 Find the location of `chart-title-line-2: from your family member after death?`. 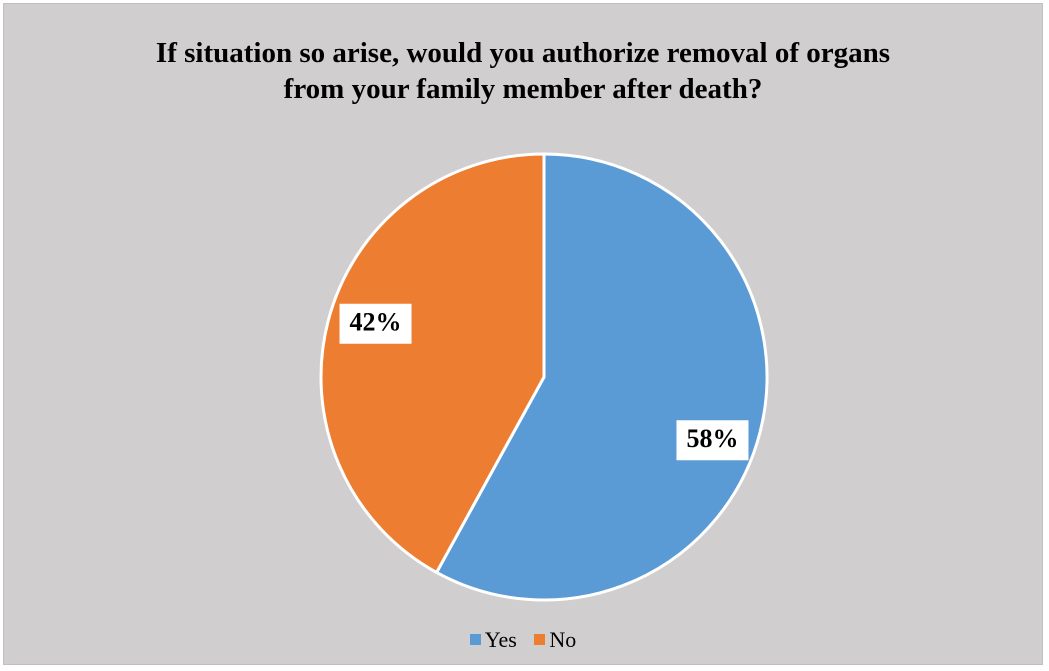

chart-title-line-2: from your family member after death? is located at coordinates (523, 89).